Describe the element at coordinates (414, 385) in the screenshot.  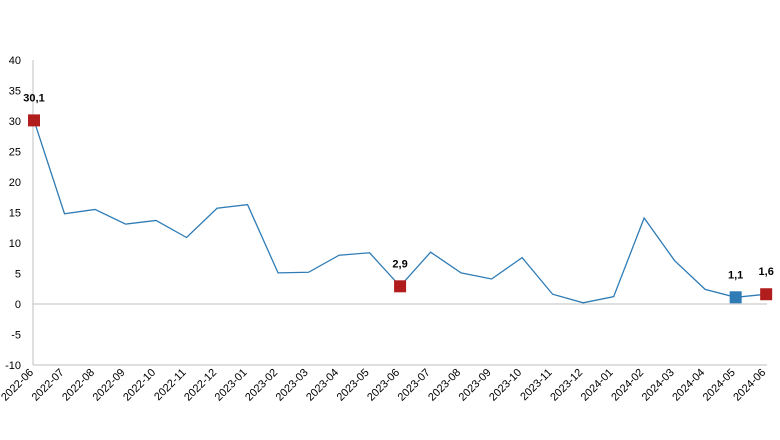
I see `x-tick-label: 2023-07` at that location.